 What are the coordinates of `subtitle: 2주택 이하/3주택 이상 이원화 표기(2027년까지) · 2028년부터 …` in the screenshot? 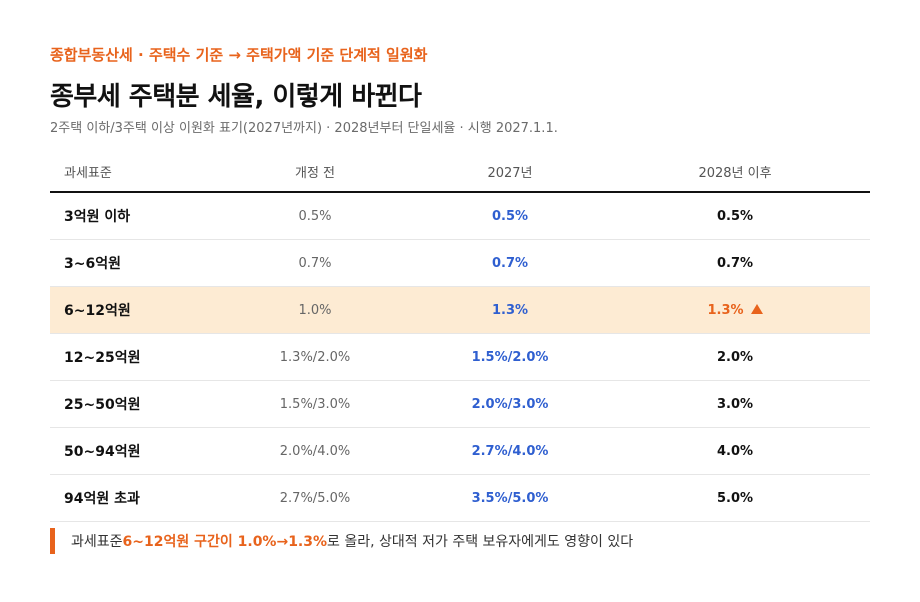 It's located at (304, 128).